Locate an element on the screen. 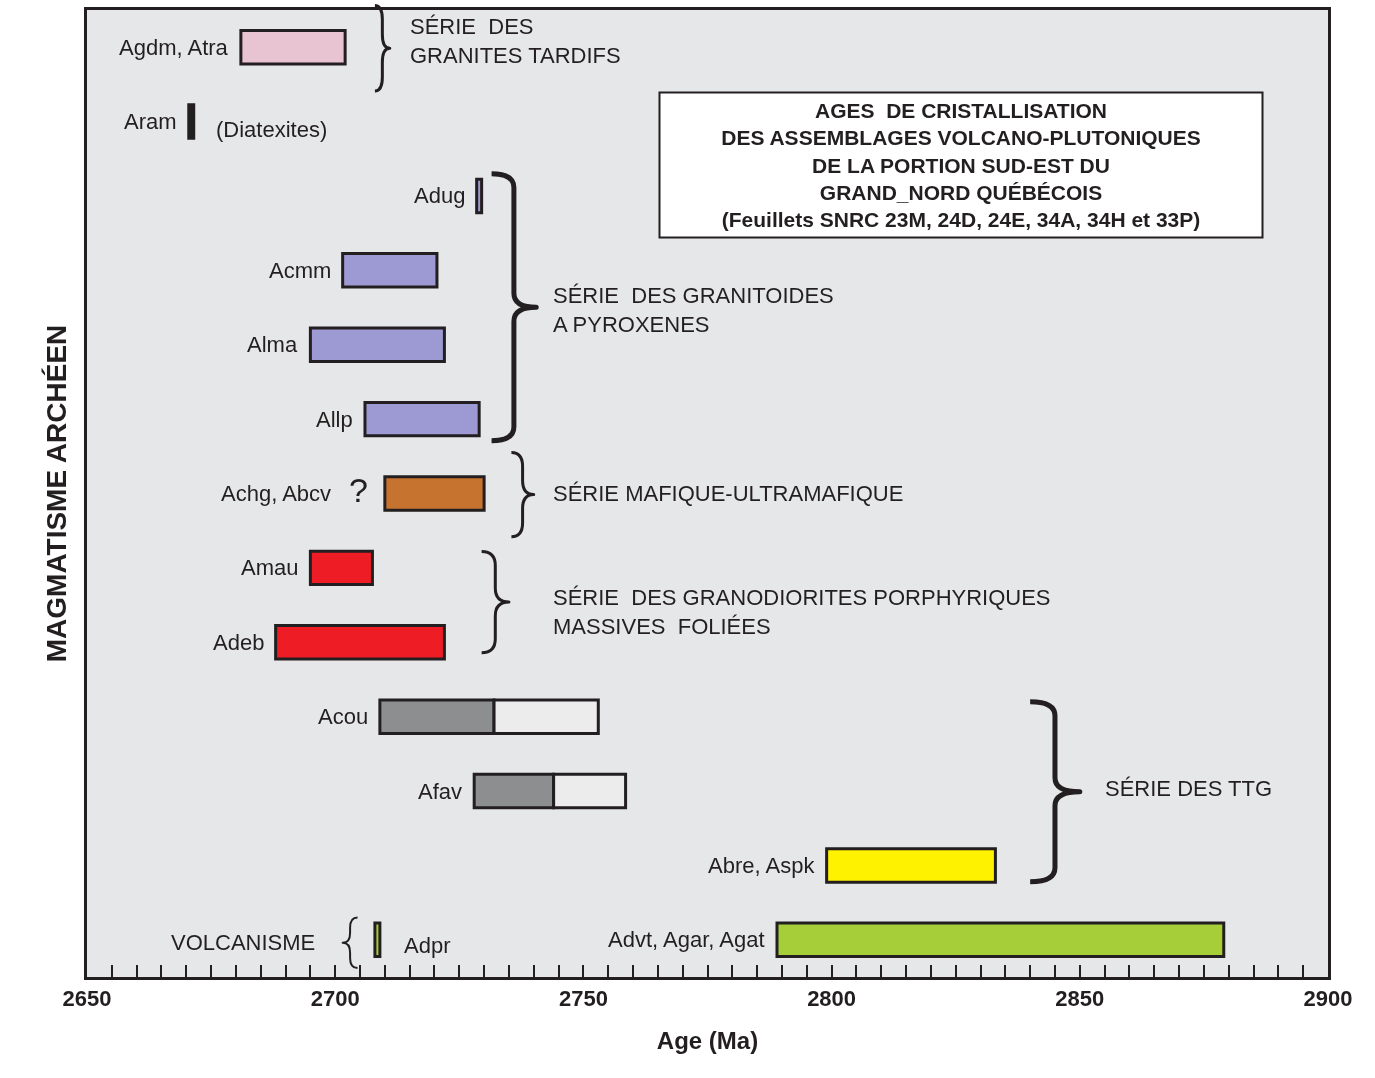 The image size is (1375, 1078). y-tick-label: Afav is located at coordinates (440, 791).